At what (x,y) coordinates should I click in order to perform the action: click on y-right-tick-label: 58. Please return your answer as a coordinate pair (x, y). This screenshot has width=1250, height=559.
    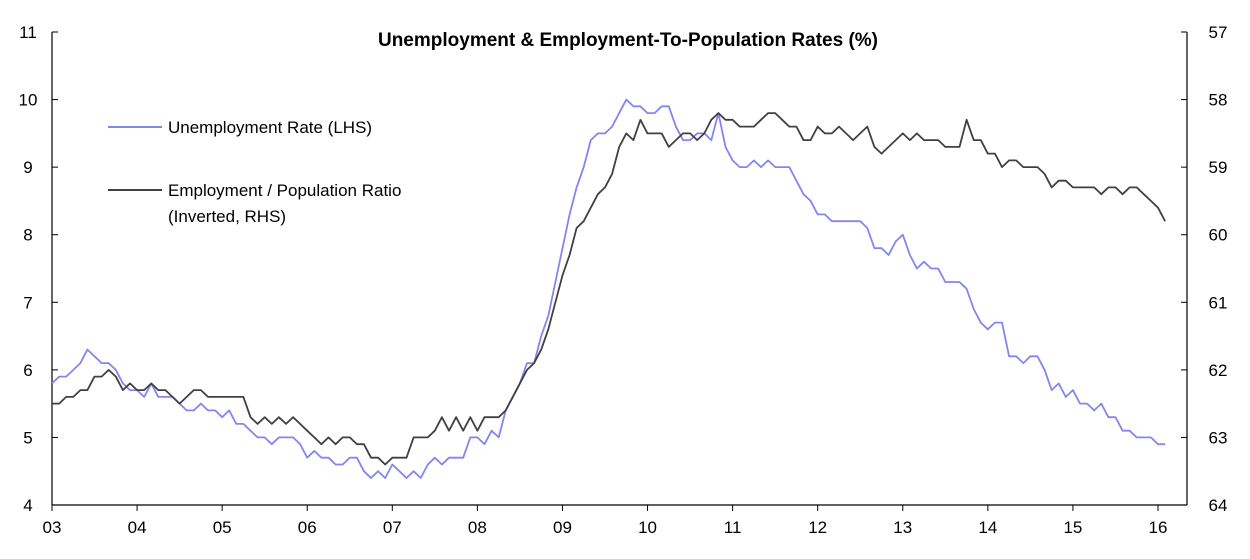
    Looking at the image, I should click on (1218, 100).